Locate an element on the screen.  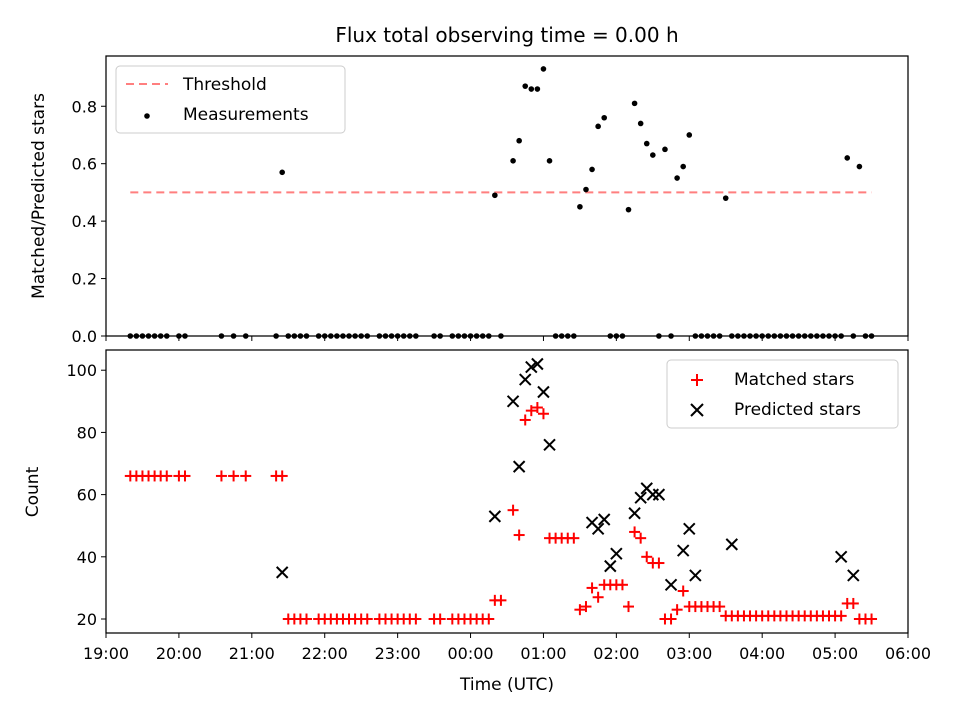
matched-legend-label: Matched stars is located at coordinates (794, 380).